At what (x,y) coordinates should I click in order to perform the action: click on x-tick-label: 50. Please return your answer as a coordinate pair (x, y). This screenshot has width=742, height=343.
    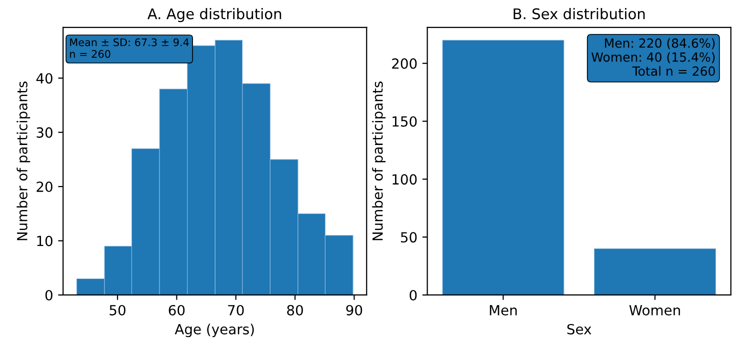
    Looking at the image, I should click on (118, 310).